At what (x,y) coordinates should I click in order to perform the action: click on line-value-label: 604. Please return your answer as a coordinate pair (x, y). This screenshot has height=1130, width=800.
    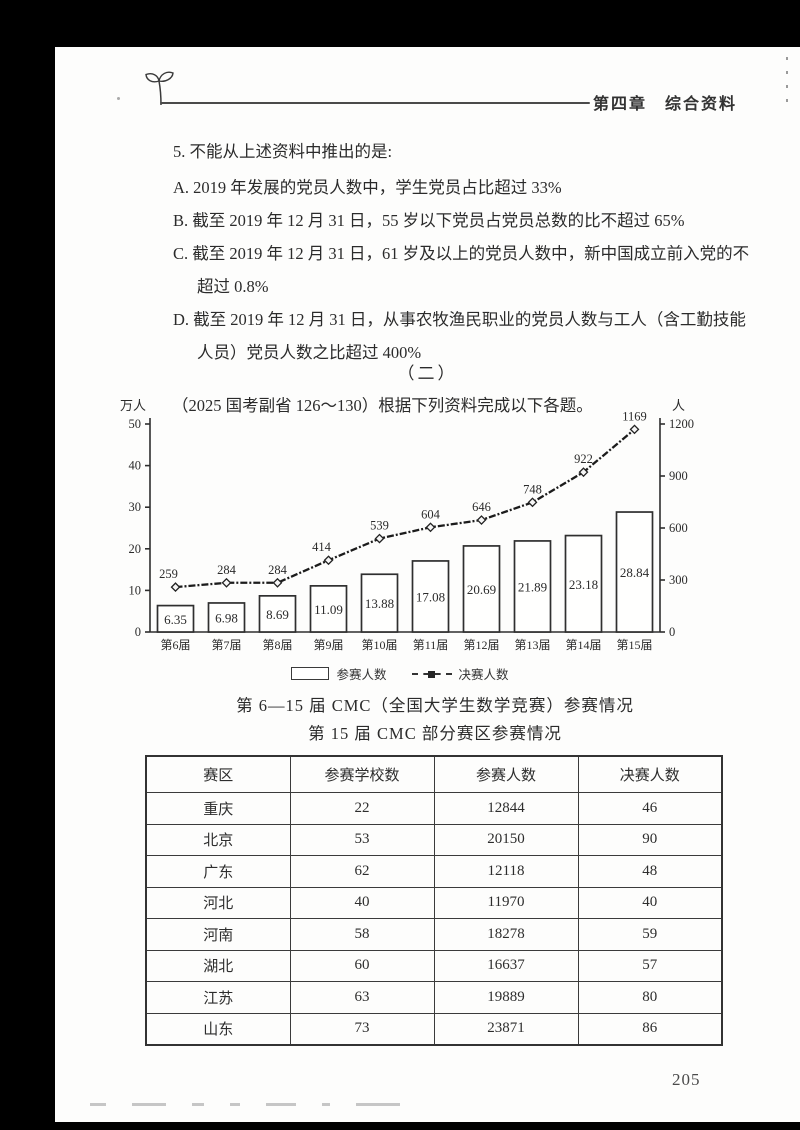
    Looking at the image, I should click on (431, 514).